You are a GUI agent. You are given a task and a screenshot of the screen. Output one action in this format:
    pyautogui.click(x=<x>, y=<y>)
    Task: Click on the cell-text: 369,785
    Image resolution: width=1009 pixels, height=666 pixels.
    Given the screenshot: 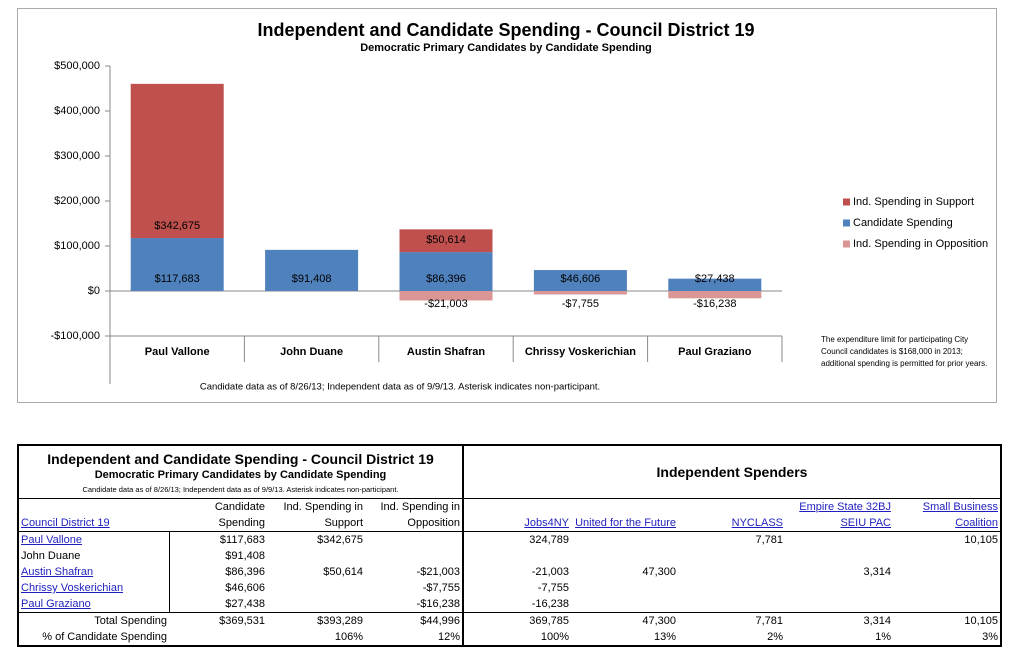 What is the action you would take?
    pyautogui.click(x=549, y=621)
    